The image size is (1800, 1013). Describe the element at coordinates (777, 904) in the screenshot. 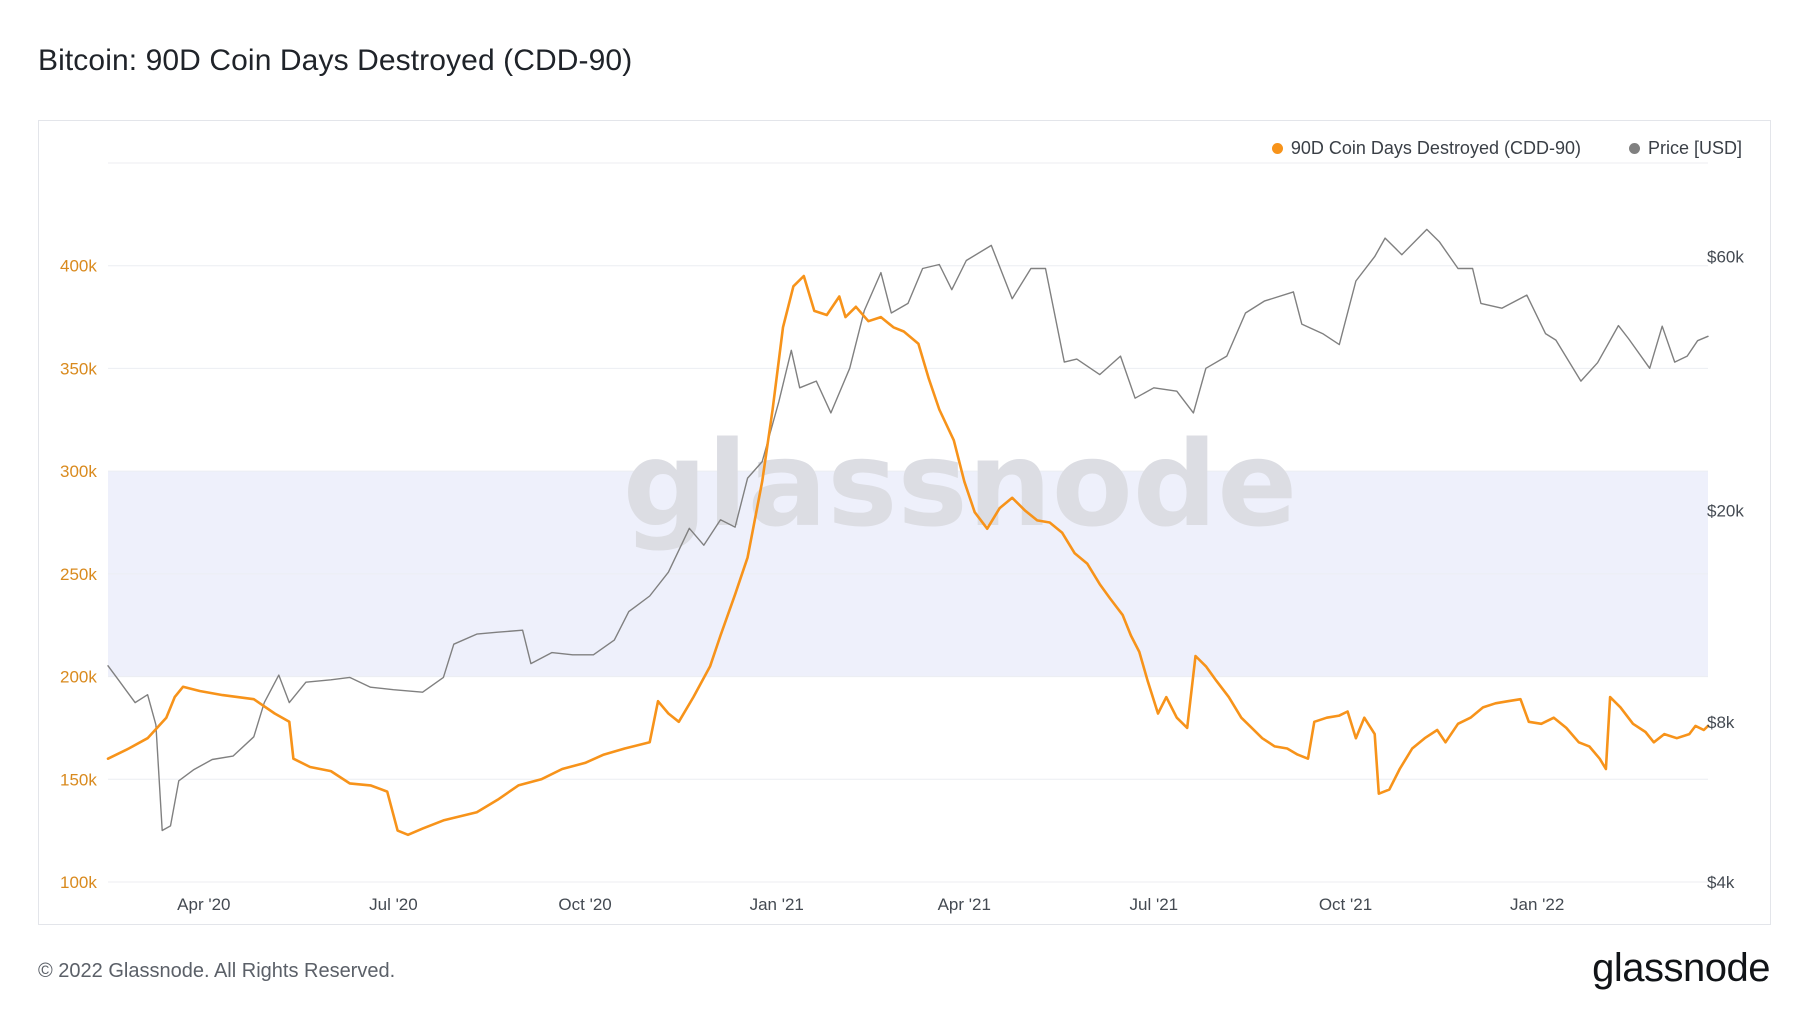

I see `x-tick-label: Jan '21` at that location.